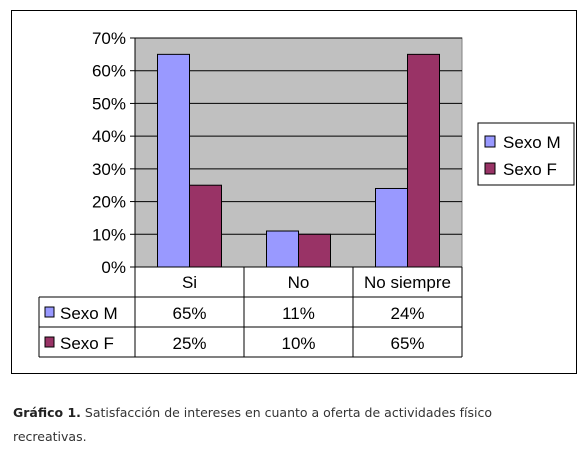 Image resolution: width=582 pixels, height=449 pixels. What do you see at coordinates (299, 282) in the screenshot?
I see `category-label: No` at bounding box center [299, 282].